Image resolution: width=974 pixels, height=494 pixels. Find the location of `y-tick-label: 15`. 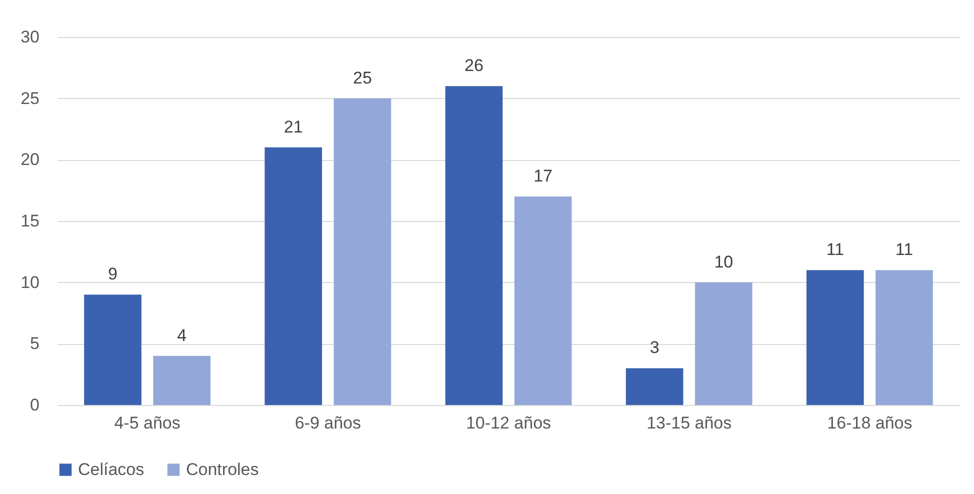

y-tick-label: 15 is located at coordinates (30, 221).